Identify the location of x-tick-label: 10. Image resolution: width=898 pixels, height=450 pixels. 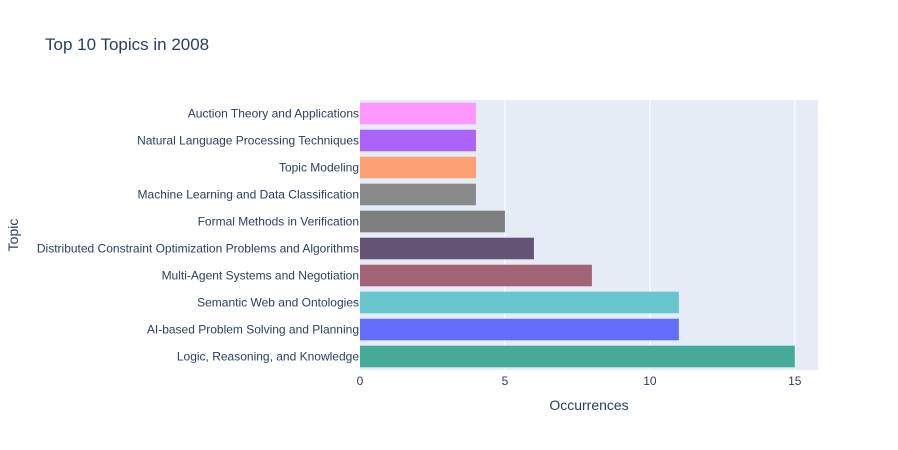
(650, 381).